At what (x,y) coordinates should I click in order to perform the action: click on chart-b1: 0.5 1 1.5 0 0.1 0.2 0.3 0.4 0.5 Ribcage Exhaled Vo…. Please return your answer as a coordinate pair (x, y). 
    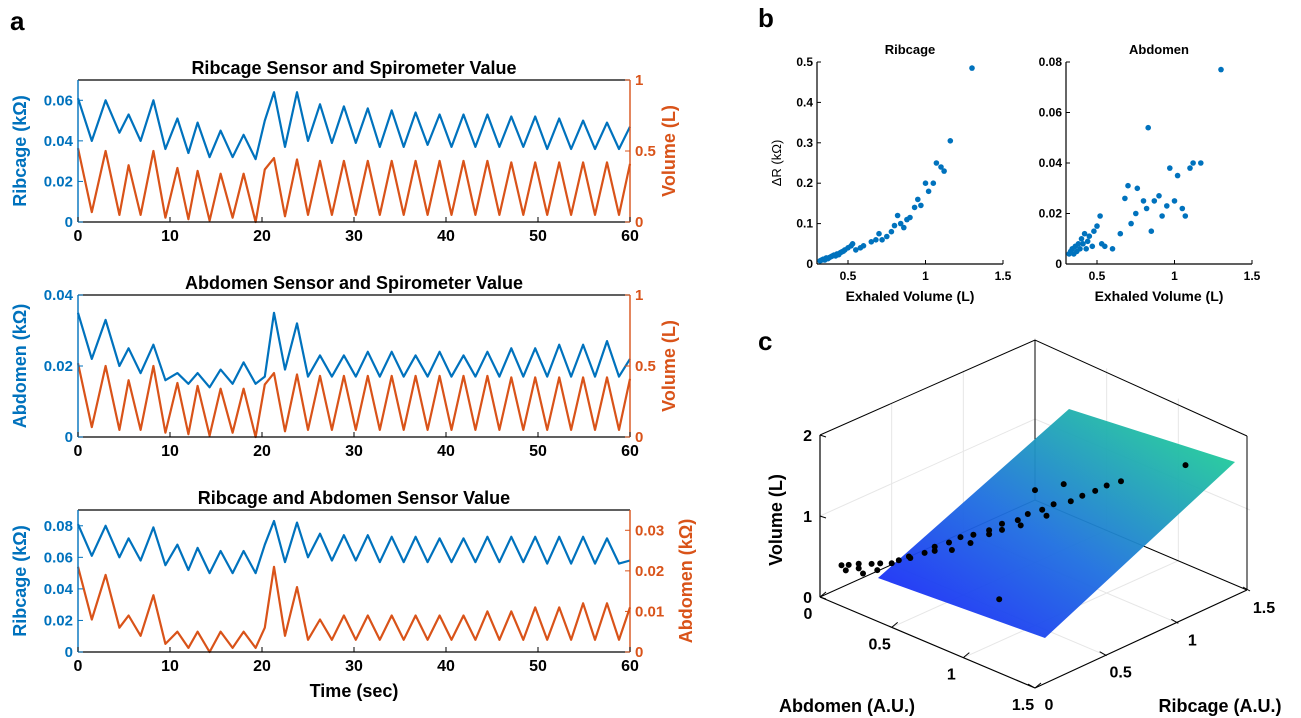
    Looking at the image, I should click on (890, 173).